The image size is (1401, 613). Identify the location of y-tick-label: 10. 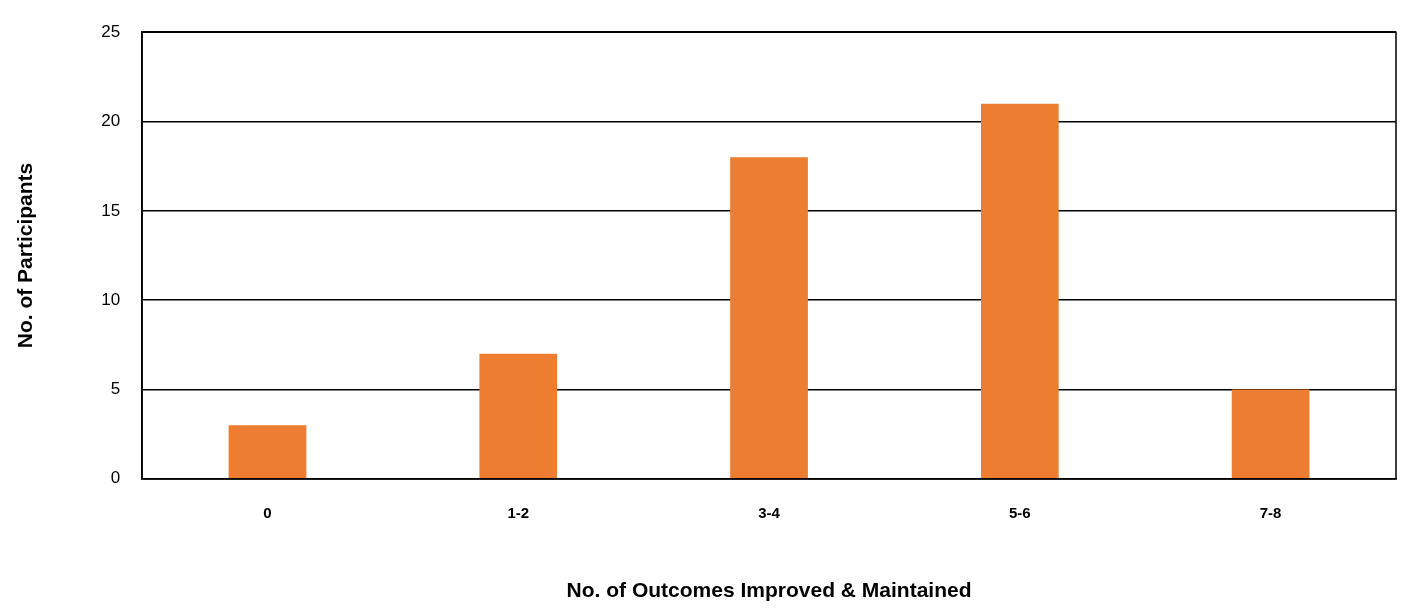
(111, 299).